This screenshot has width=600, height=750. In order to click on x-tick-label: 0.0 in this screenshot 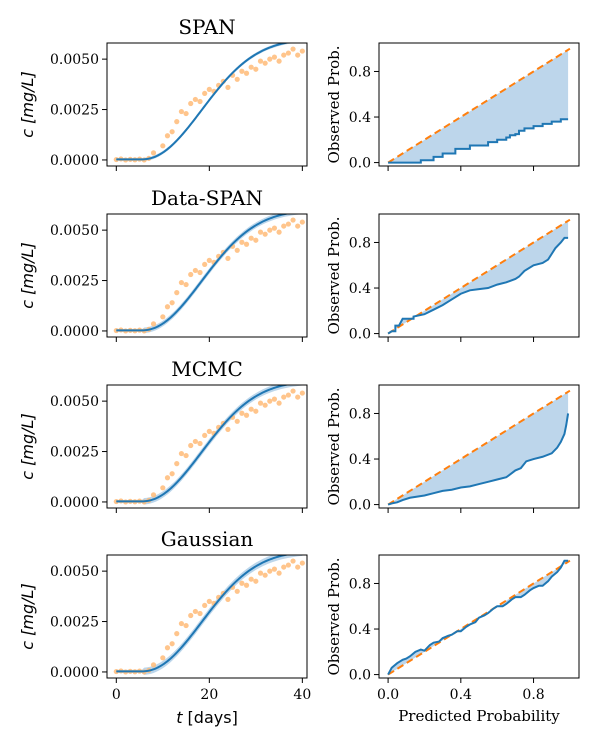, I will do `click(388, 695)`.